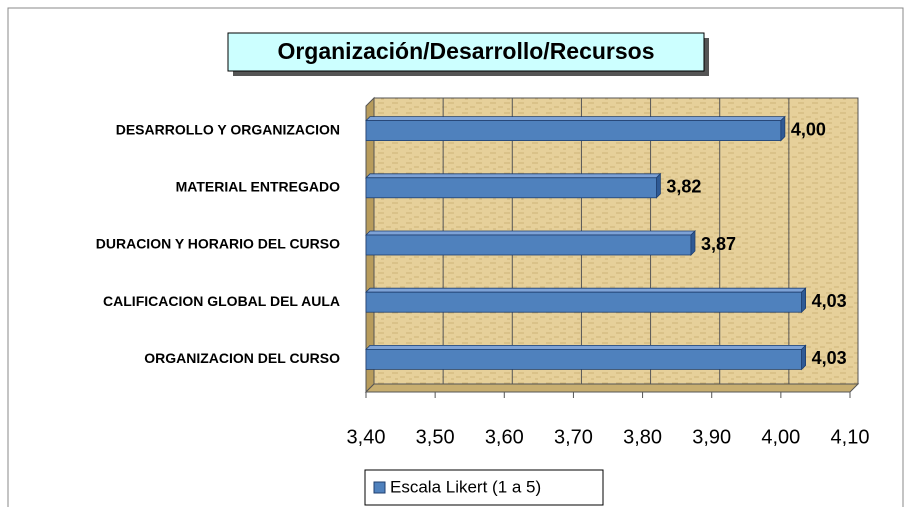 Image resolution: width=911 pixels, height=507 pixels. What do you see at coordinates (218, 244) in the screenshot?
I see `y-tick-label: DURACION Y HORARIO DEL CURSO` at bounding box center [218, 244].